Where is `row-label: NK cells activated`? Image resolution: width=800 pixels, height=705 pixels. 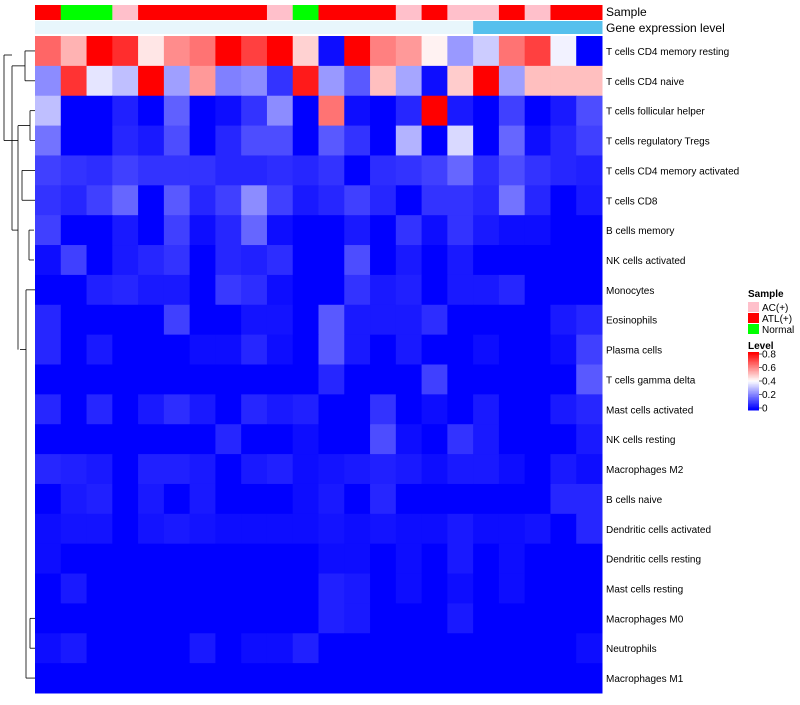
row-label: NK cells activated is located at coordinates (645, 261).